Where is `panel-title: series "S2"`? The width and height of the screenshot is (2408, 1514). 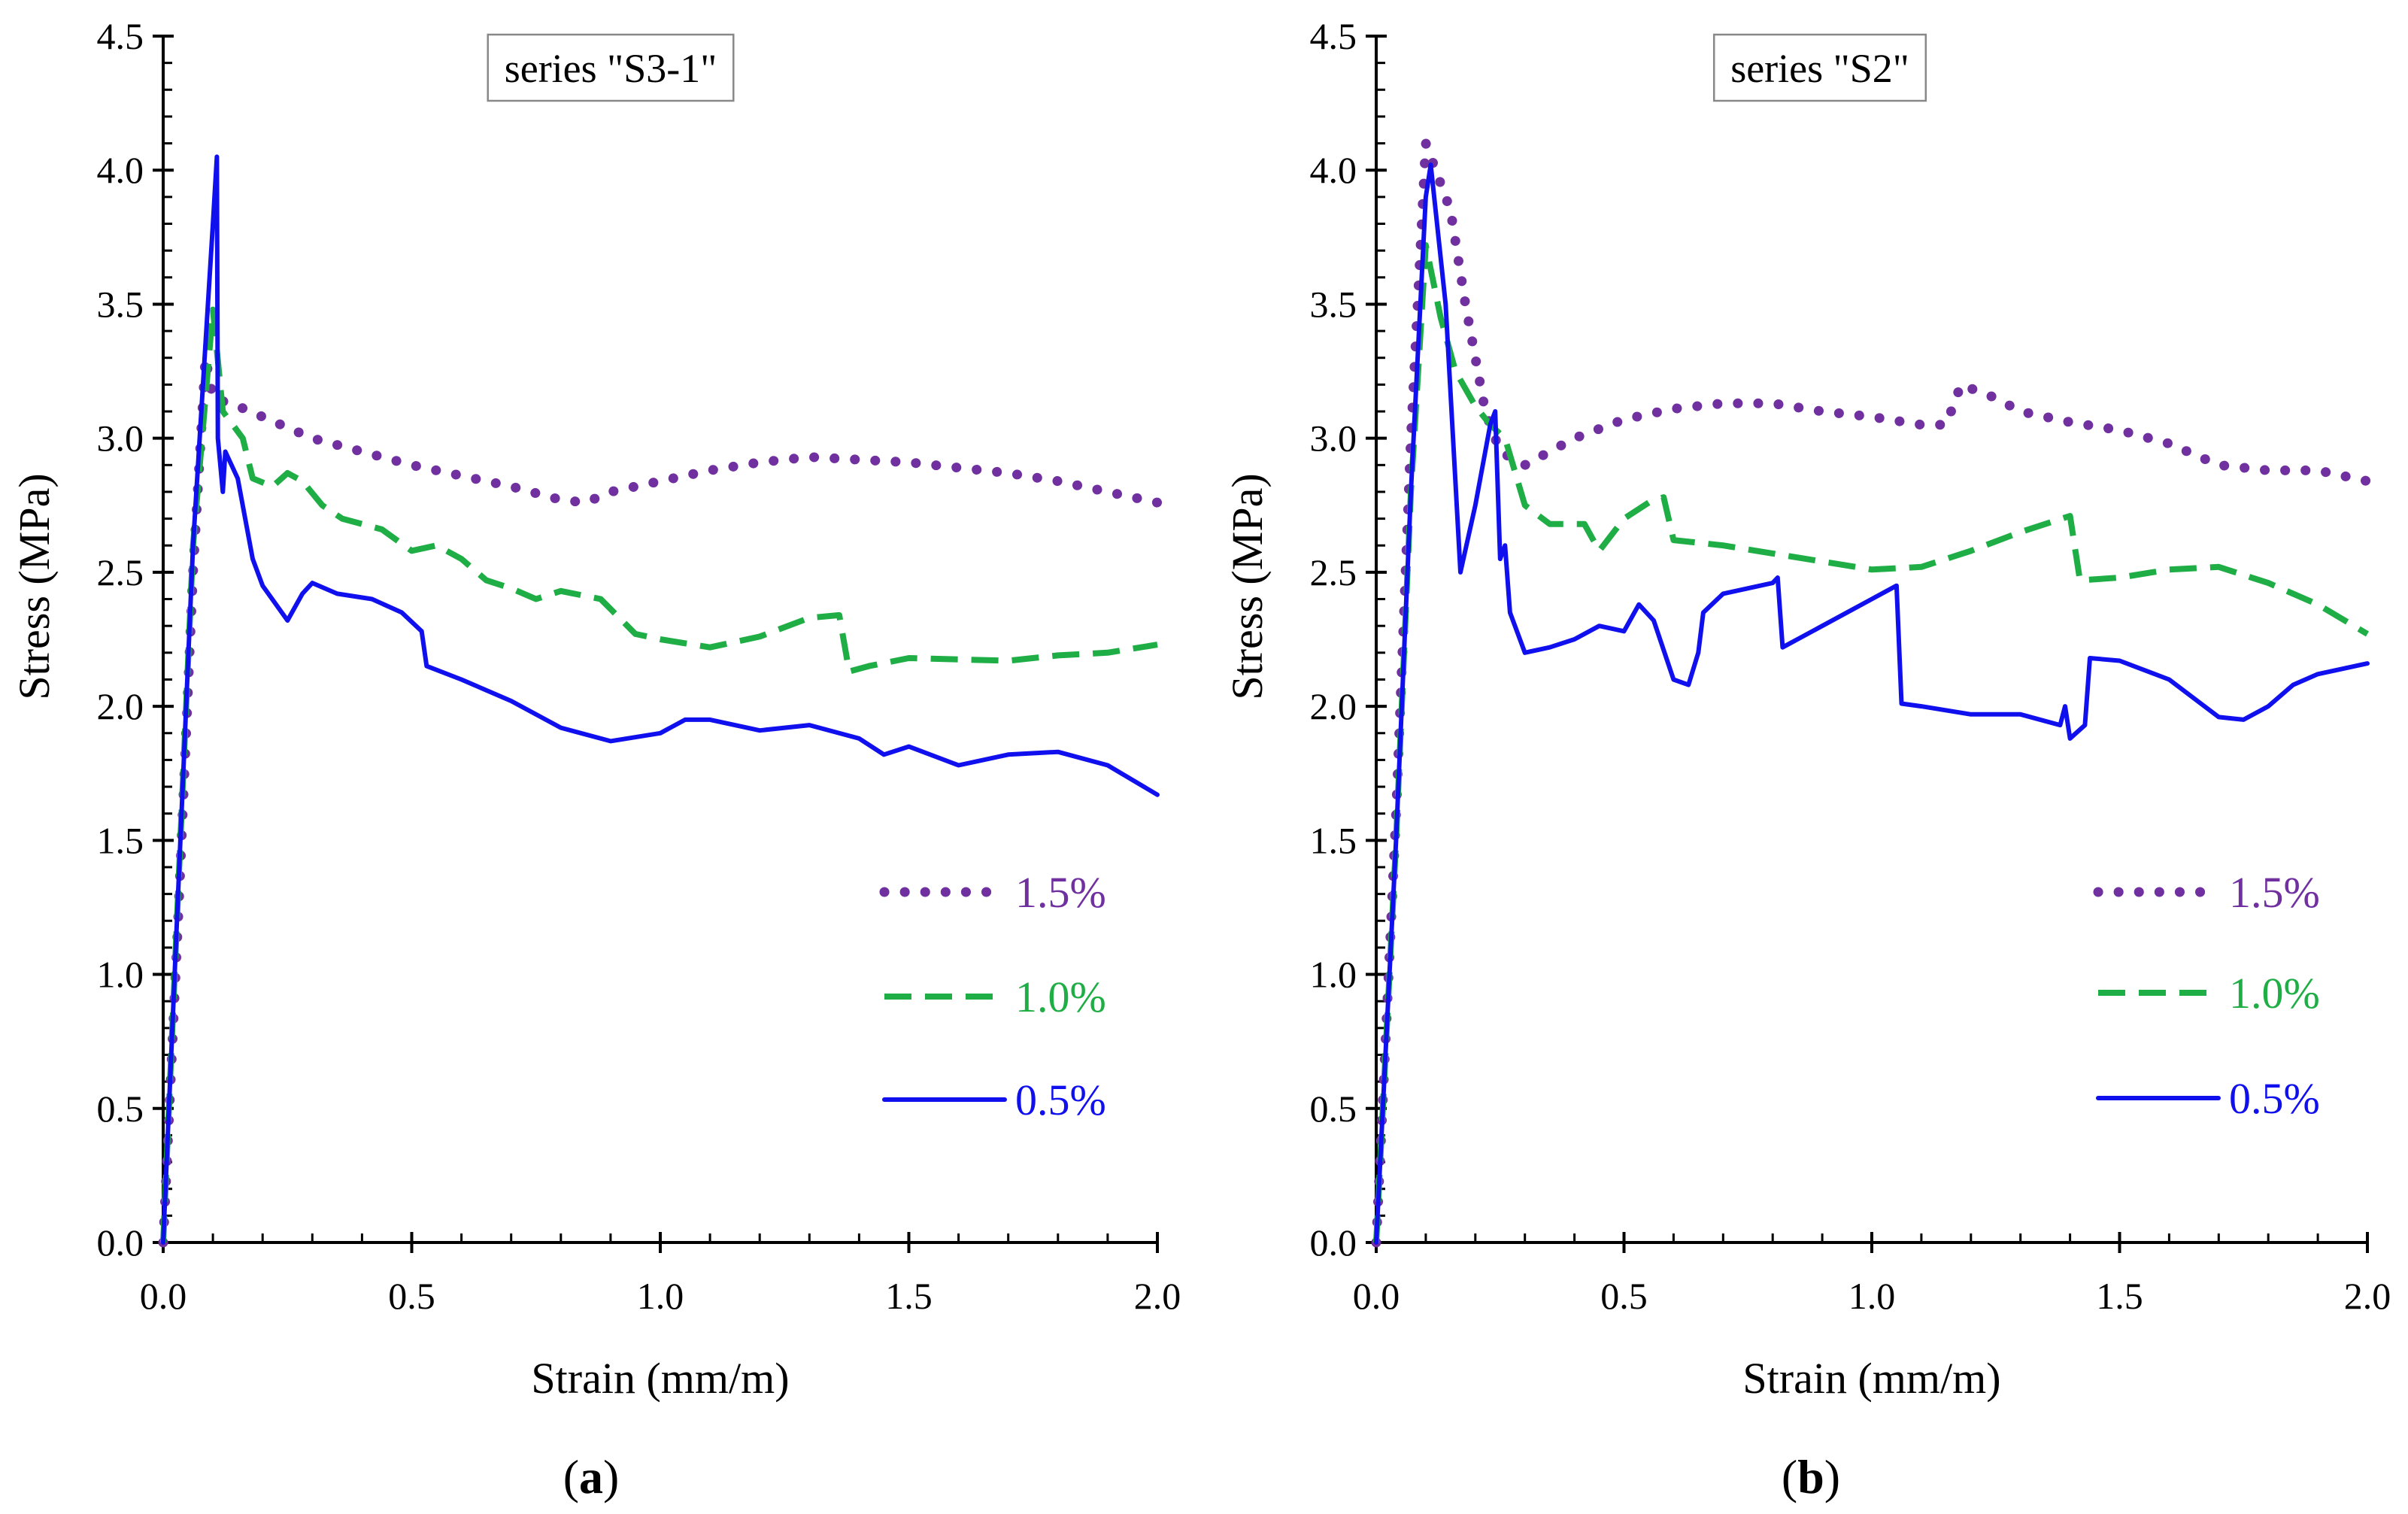
panel-title: series "S2" is located at coordinates (1819, 68).